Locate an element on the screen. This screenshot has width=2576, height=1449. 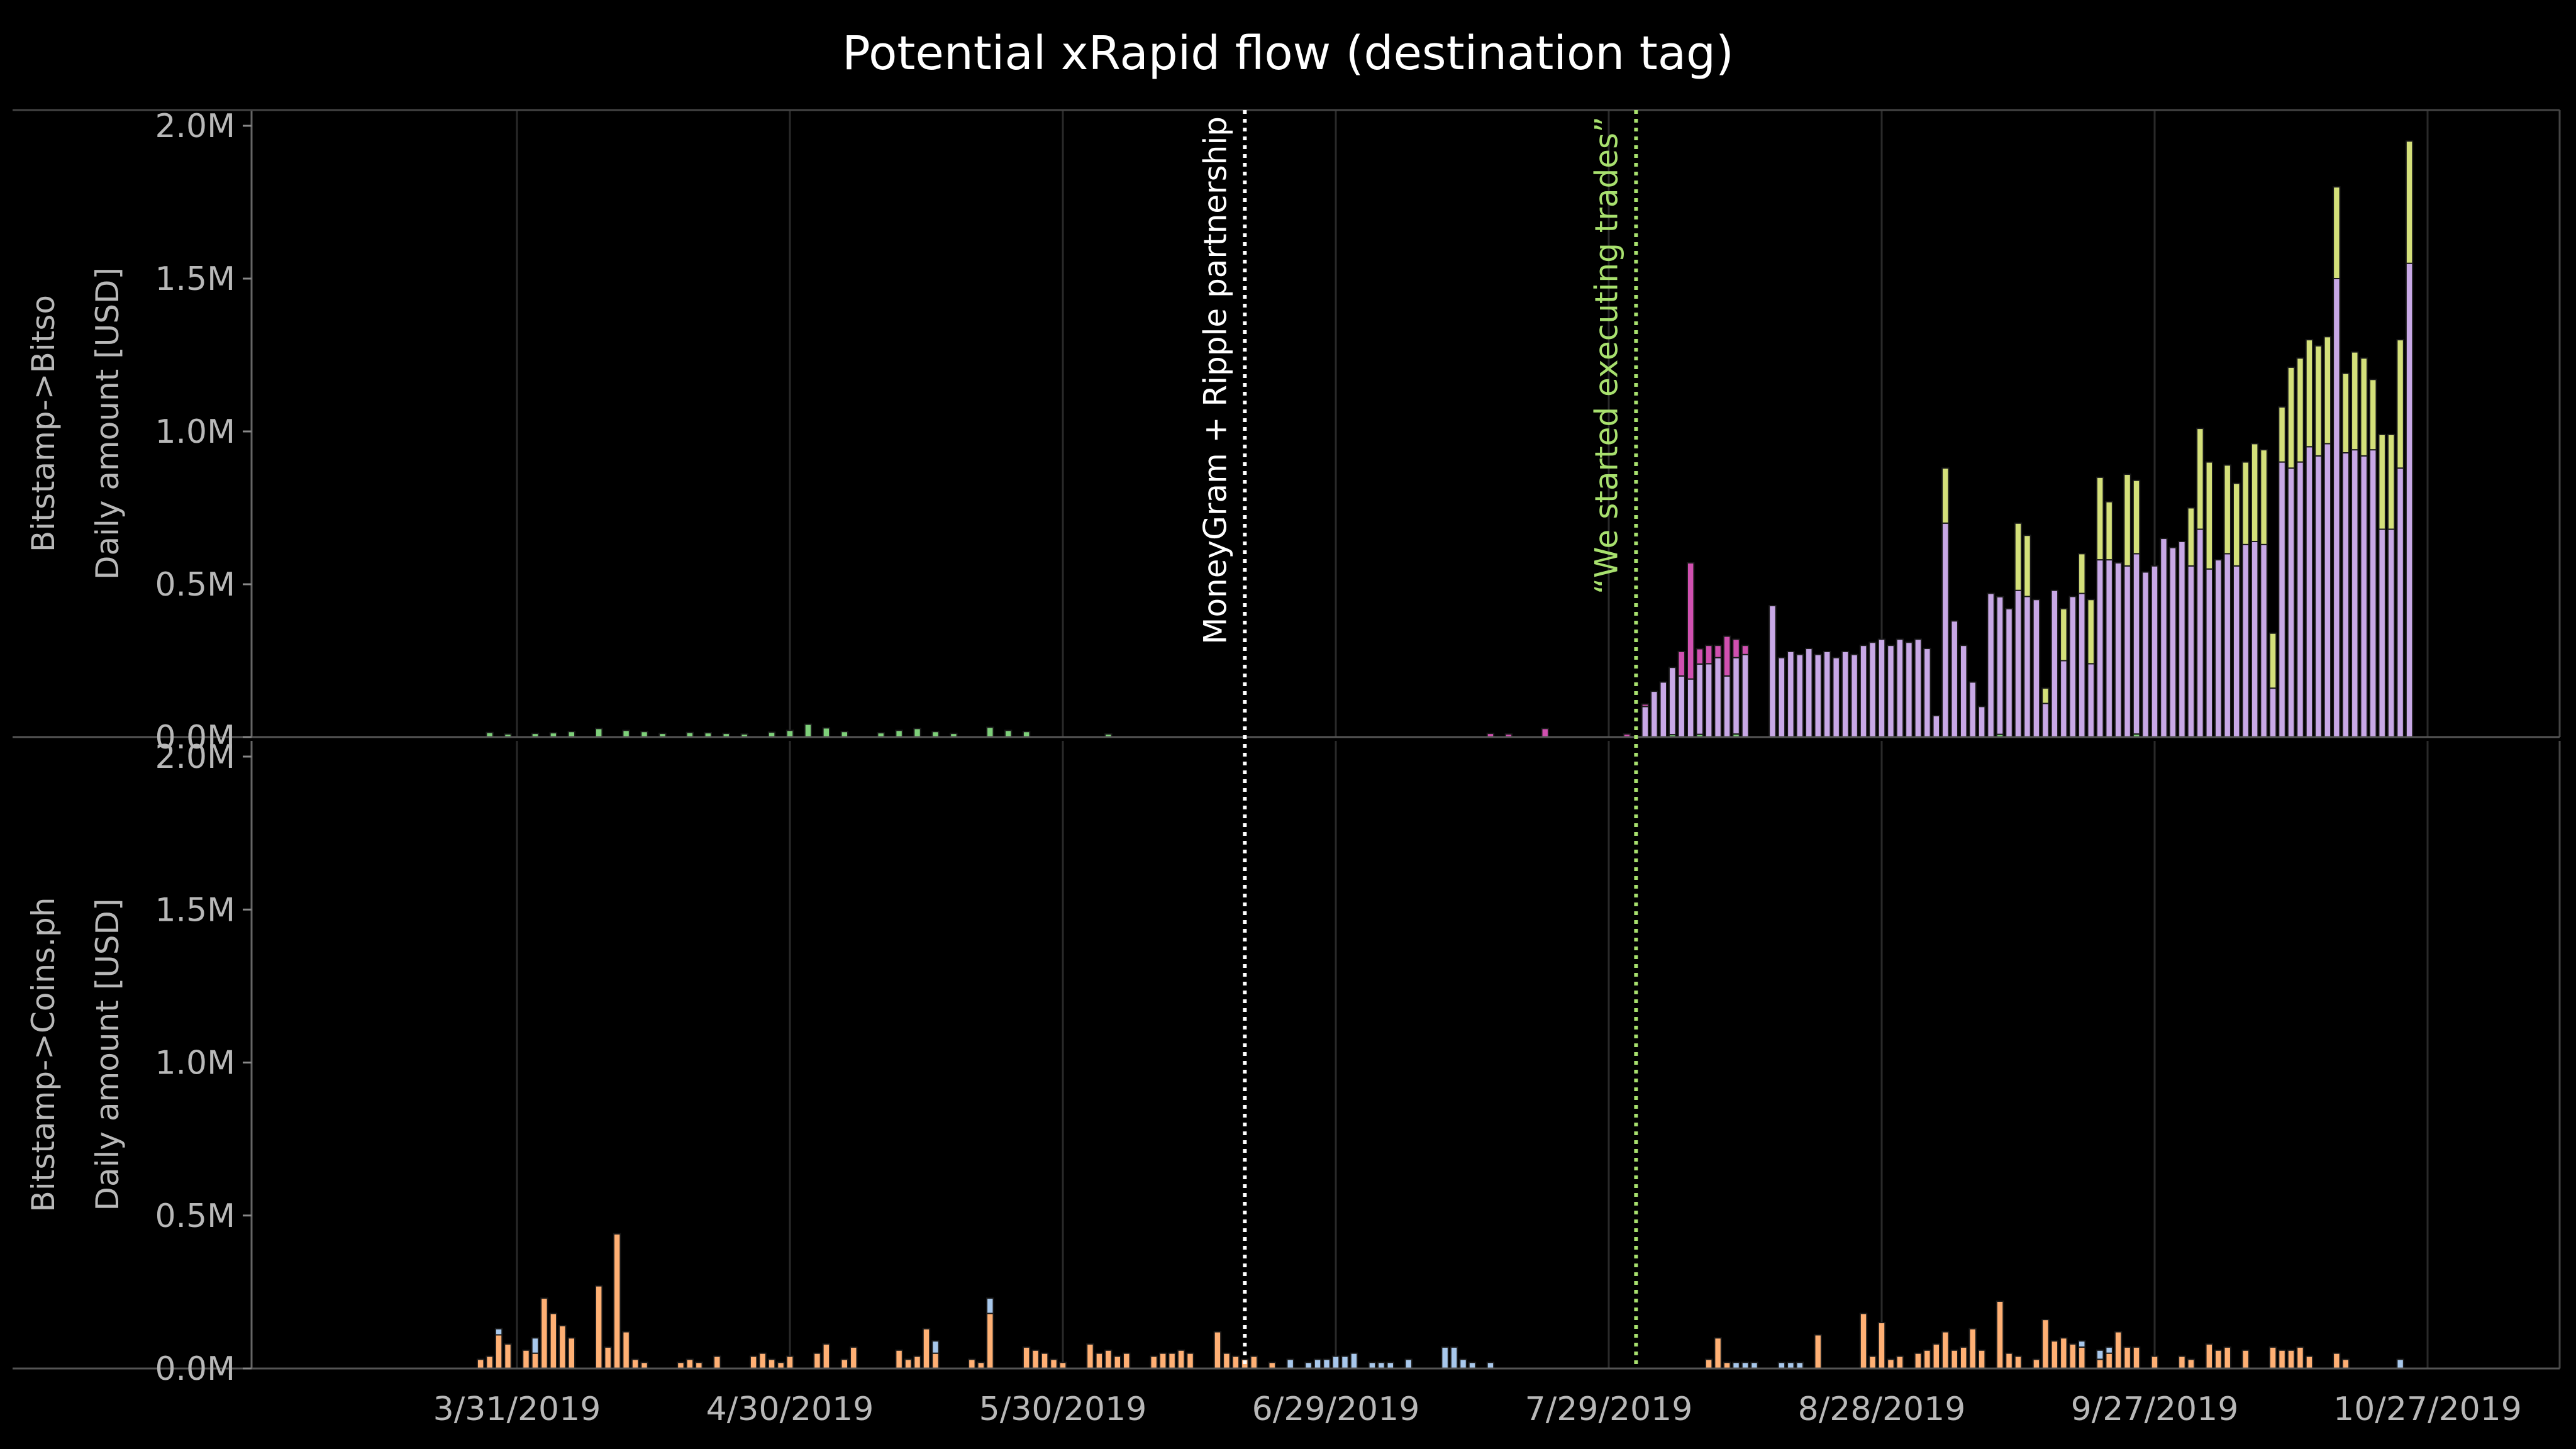
x-tick-label: 9/27/2019 is located at coordinates (2155, 1409).